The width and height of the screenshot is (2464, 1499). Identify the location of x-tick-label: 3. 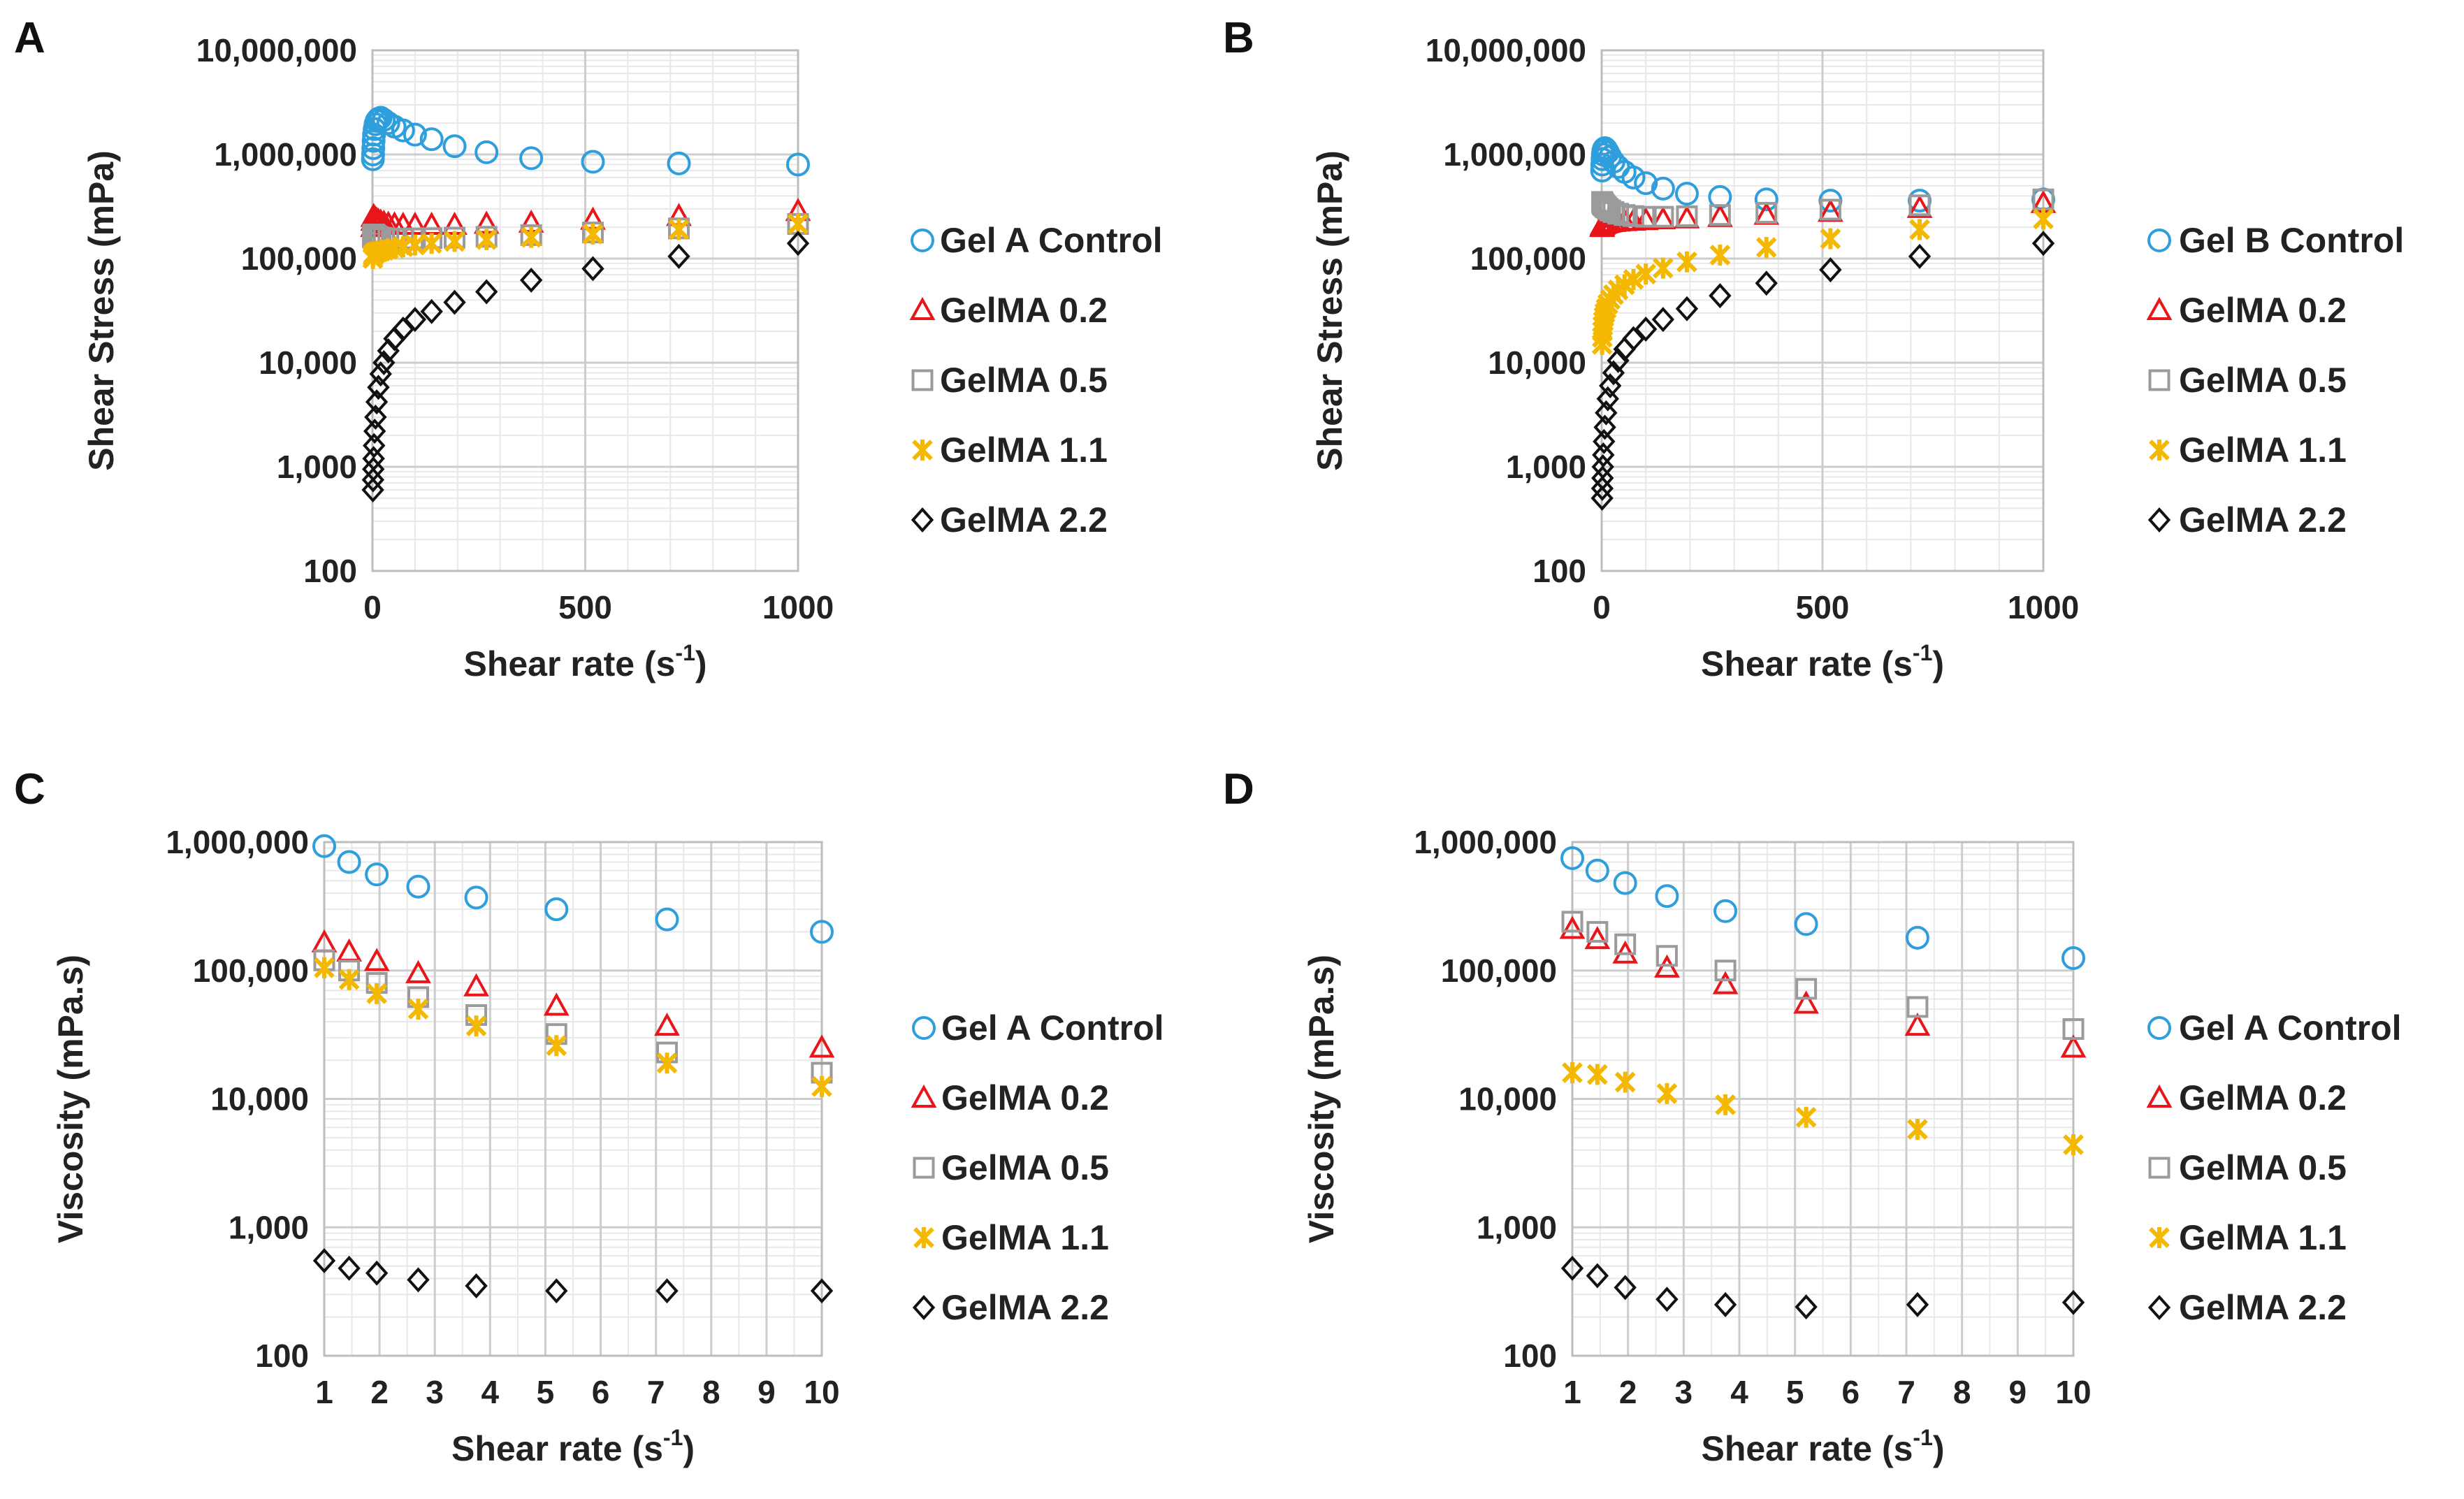
(1684, 1392).